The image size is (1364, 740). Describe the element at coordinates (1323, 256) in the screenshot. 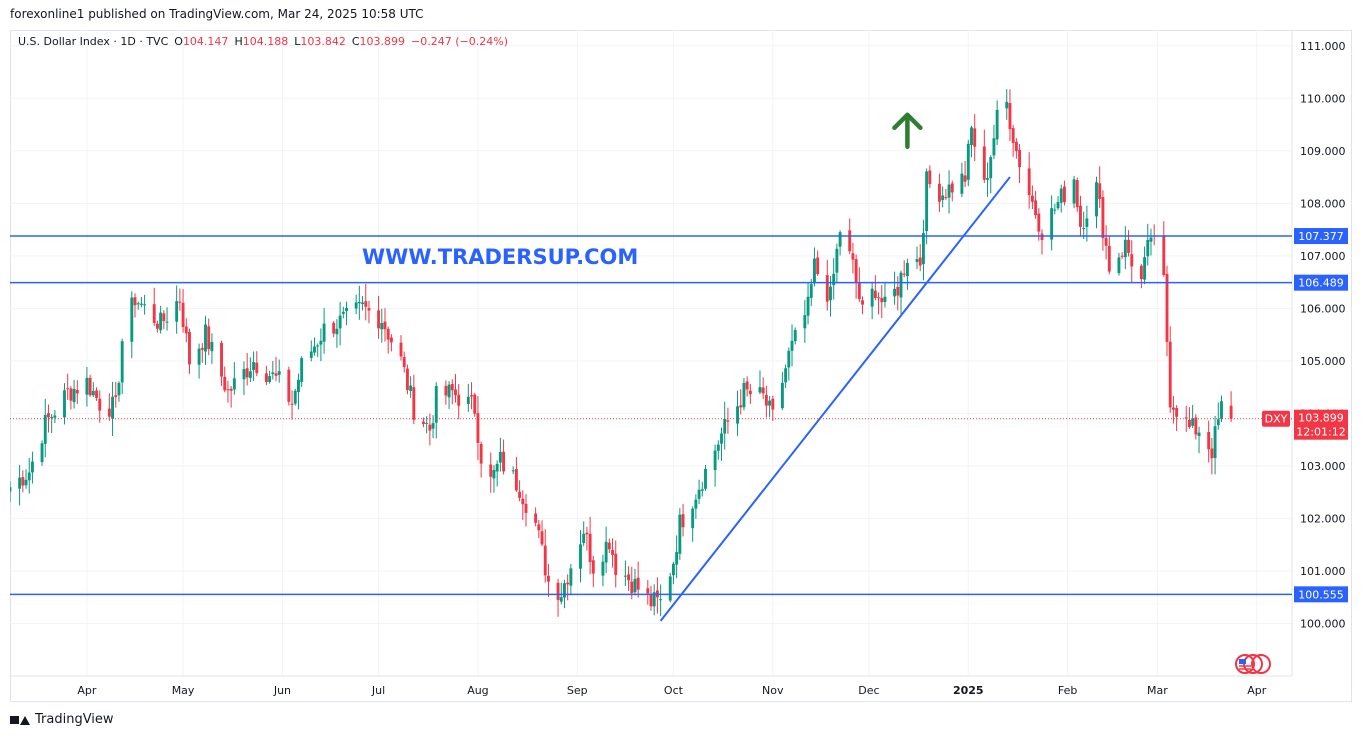

I see `y-tick-label: 107.000` at that location.